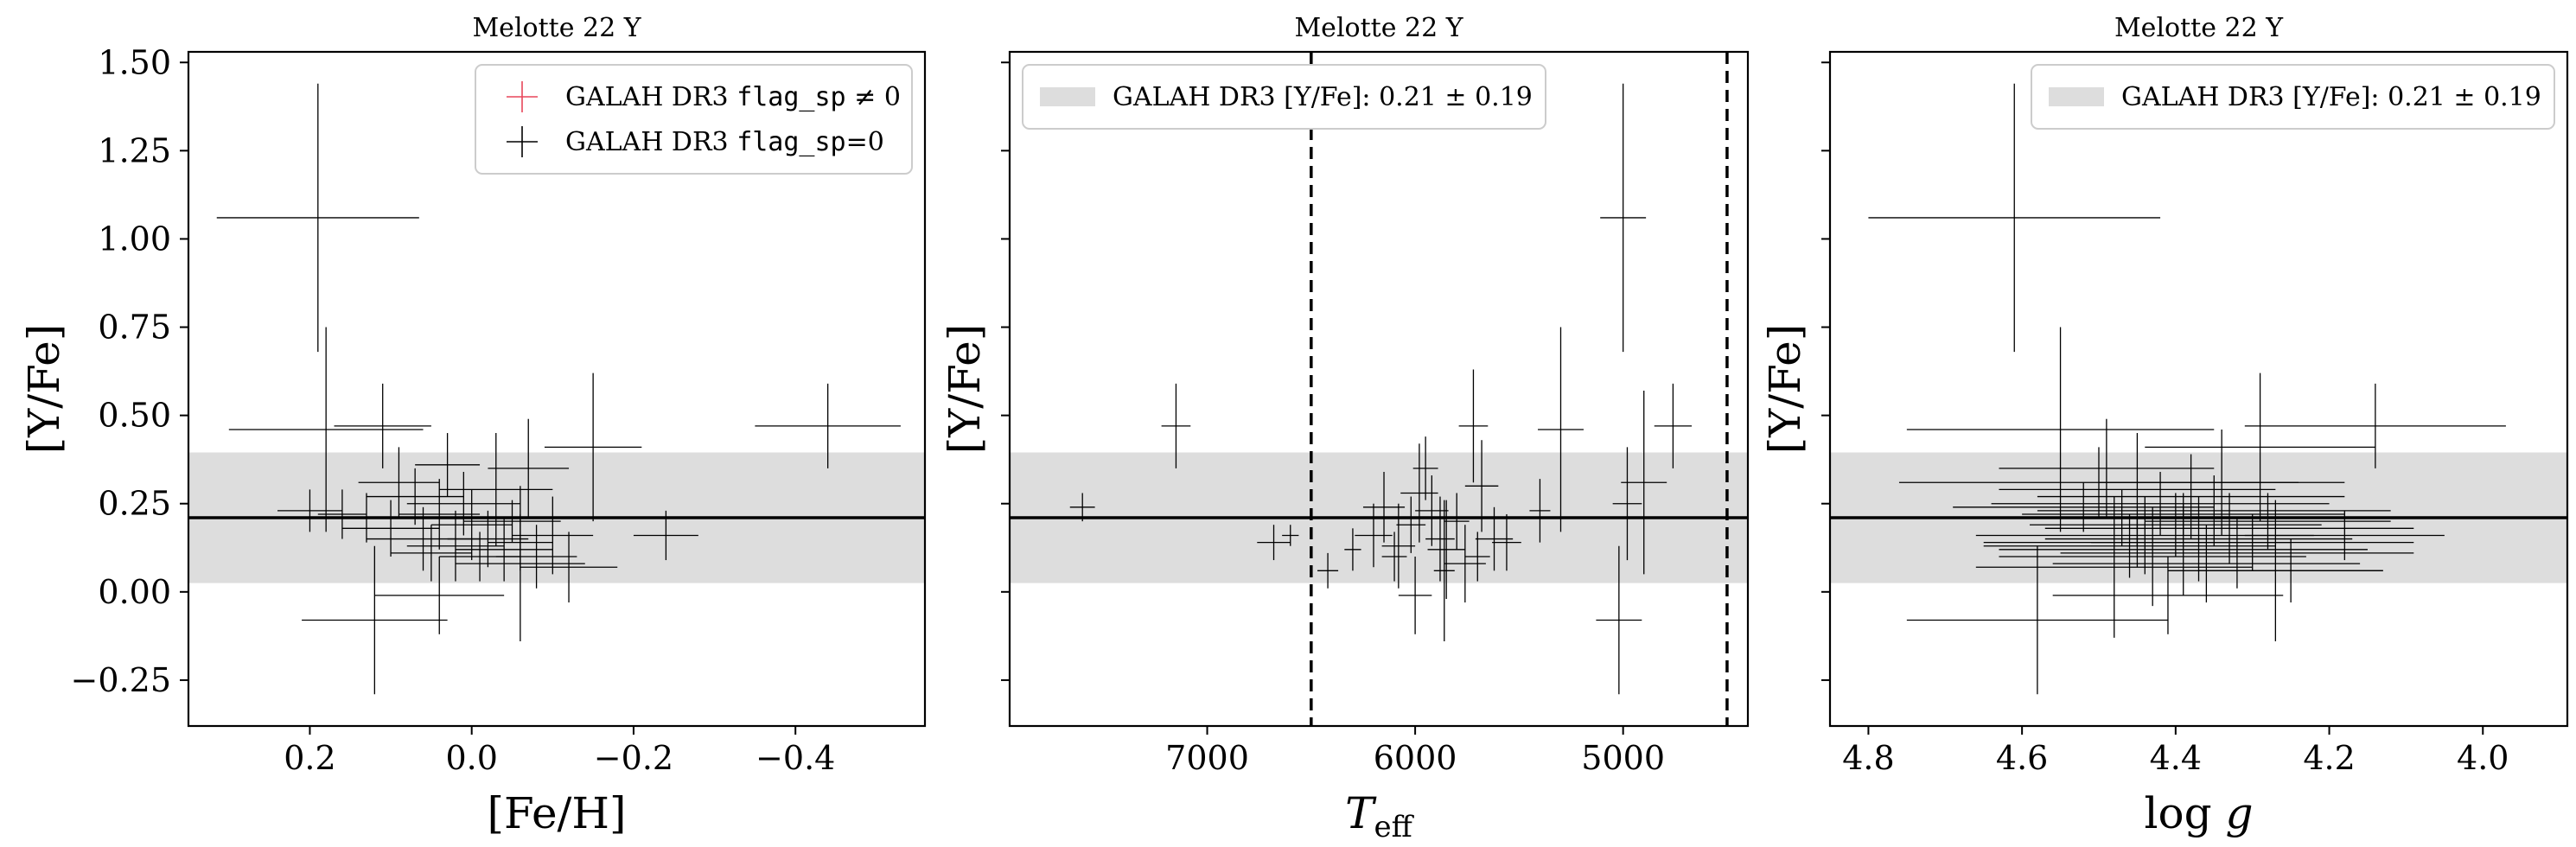 The height and width of the screenshot is (847, 2576). Describe the element at coordinates (795, 758) in the screenshot. I see `x-tick-label: −0.4` at that location.